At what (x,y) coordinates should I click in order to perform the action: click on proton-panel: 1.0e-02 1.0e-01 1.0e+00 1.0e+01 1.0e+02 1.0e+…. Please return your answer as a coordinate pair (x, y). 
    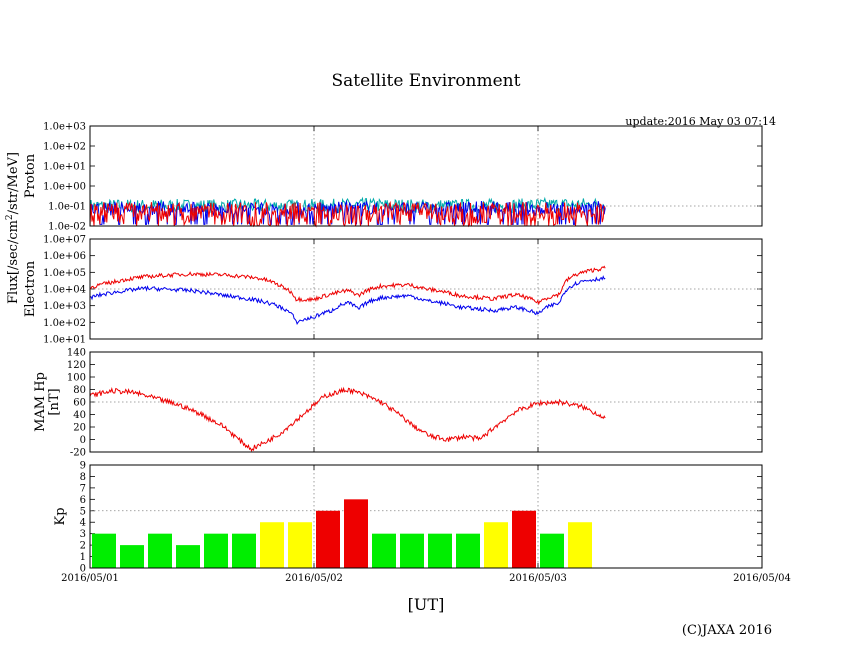
    Looking at the image, I should click on (393, 177).